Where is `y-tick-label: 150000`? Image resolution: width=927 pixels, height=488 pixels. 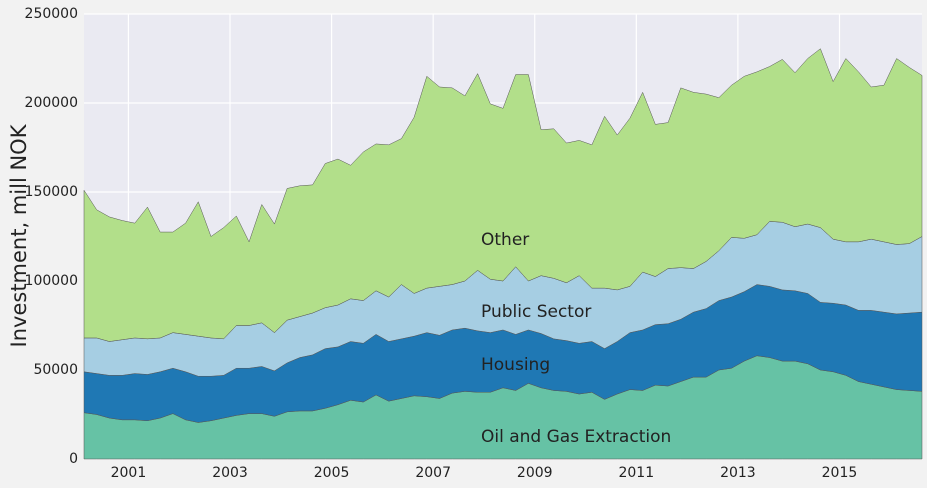 y-tick-label: 150000 is located at coordinates (51, 192).